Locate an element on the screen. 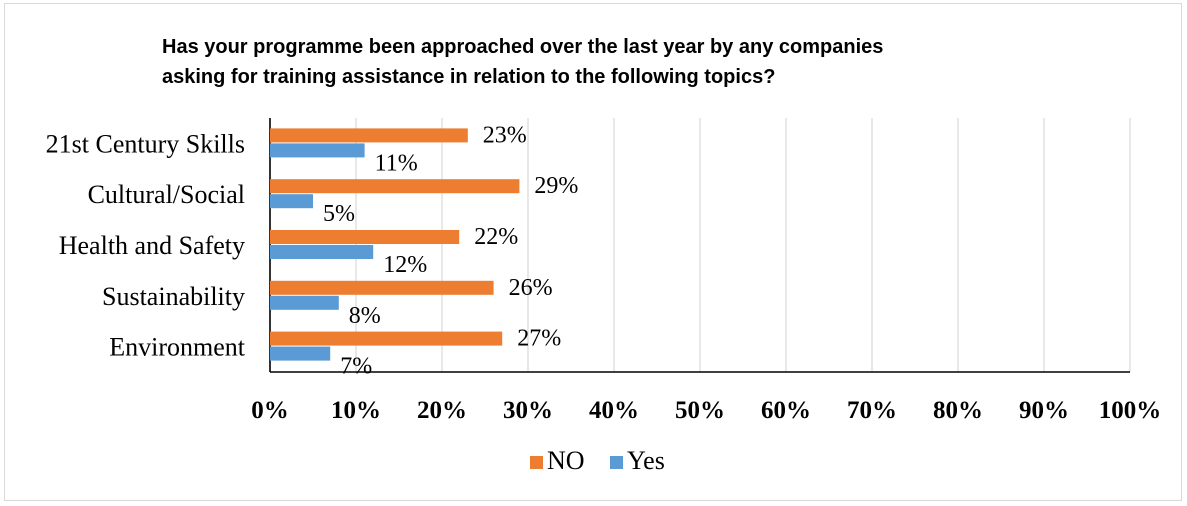  x-tick-label-20: 20% is located at coordinates (442, 410).